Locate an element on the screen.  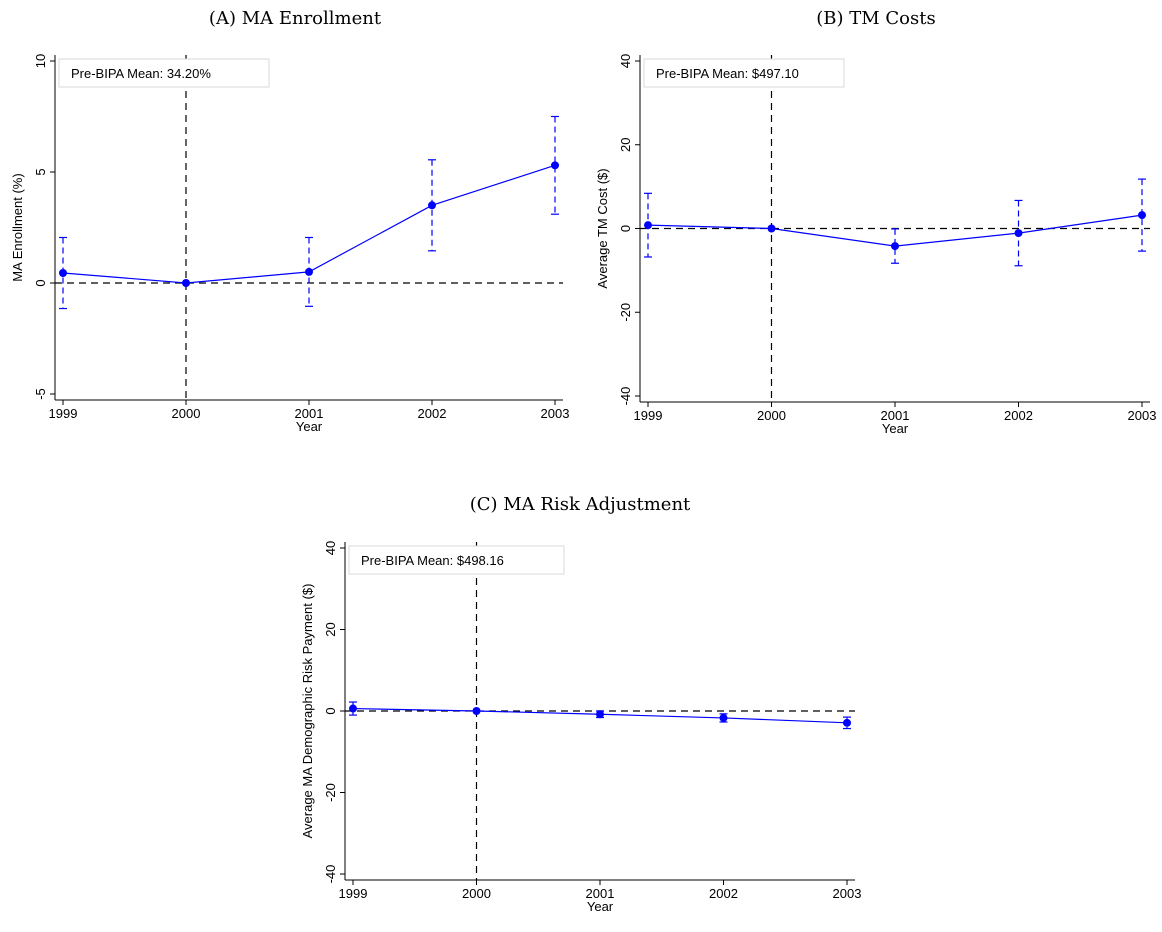
series-line is located at coordinates (309, 224).